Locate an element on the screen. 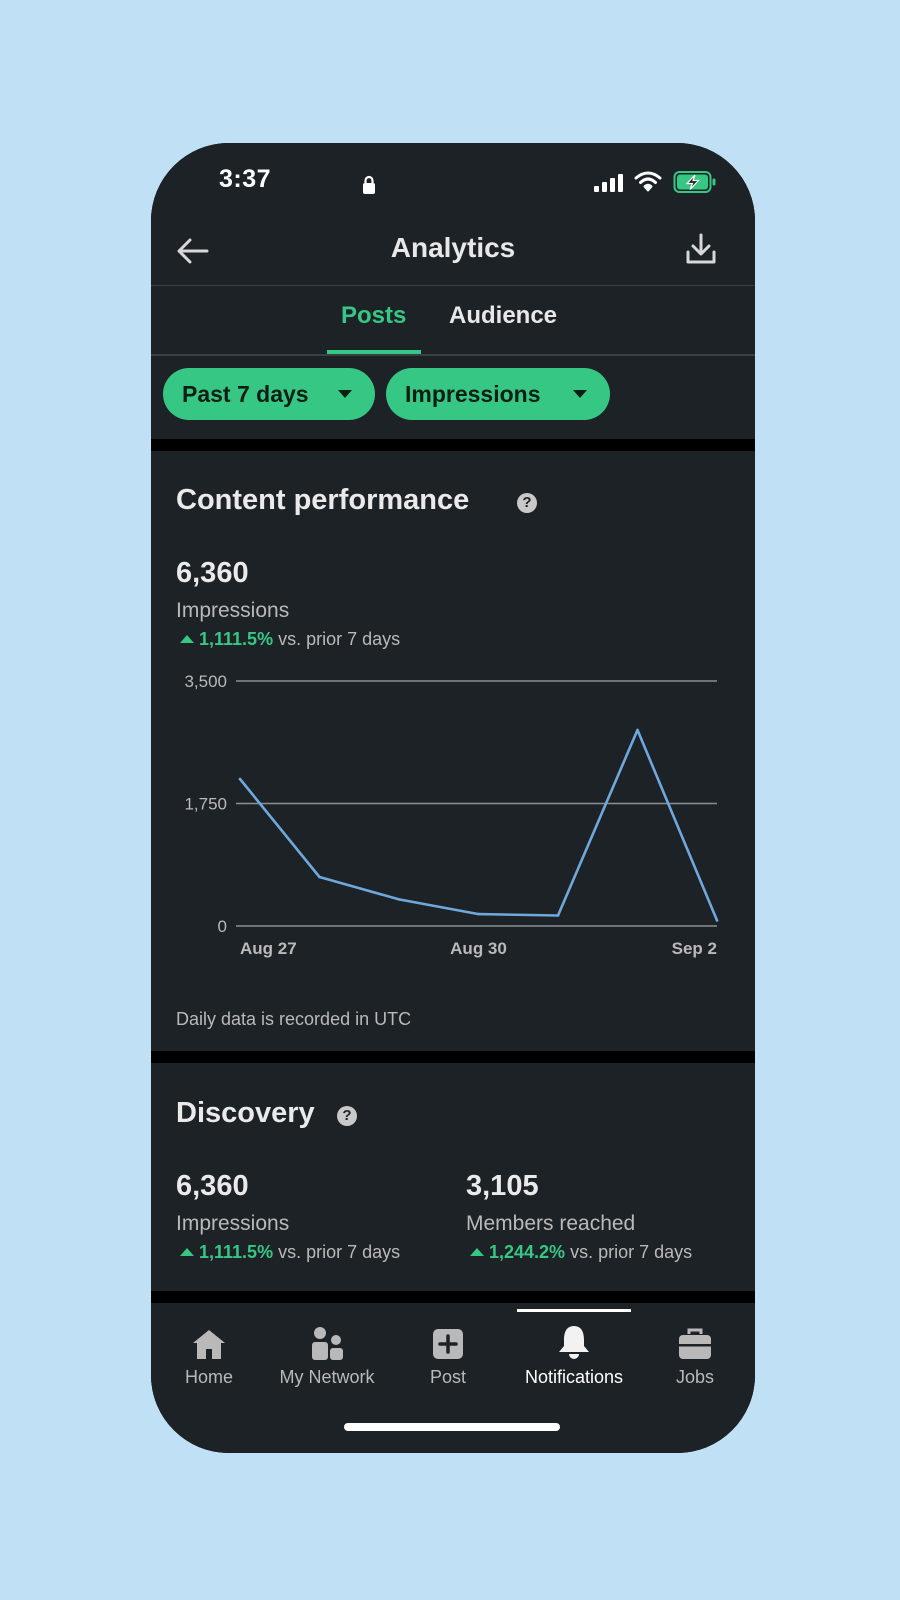  bell-icon is located at coordinates (574, 1342).